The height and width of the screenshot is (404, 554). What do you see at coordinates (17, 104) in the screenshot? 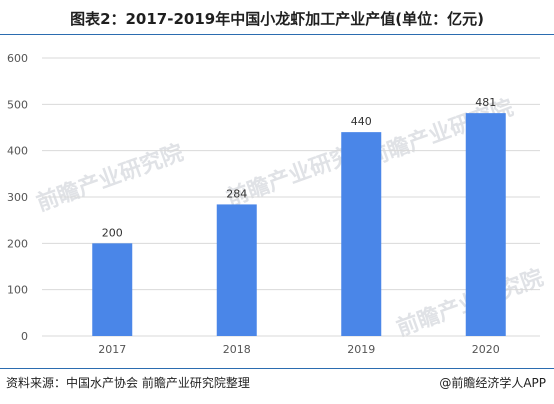
I see `y-tick-label: 500` at bounding box center [17, 104].